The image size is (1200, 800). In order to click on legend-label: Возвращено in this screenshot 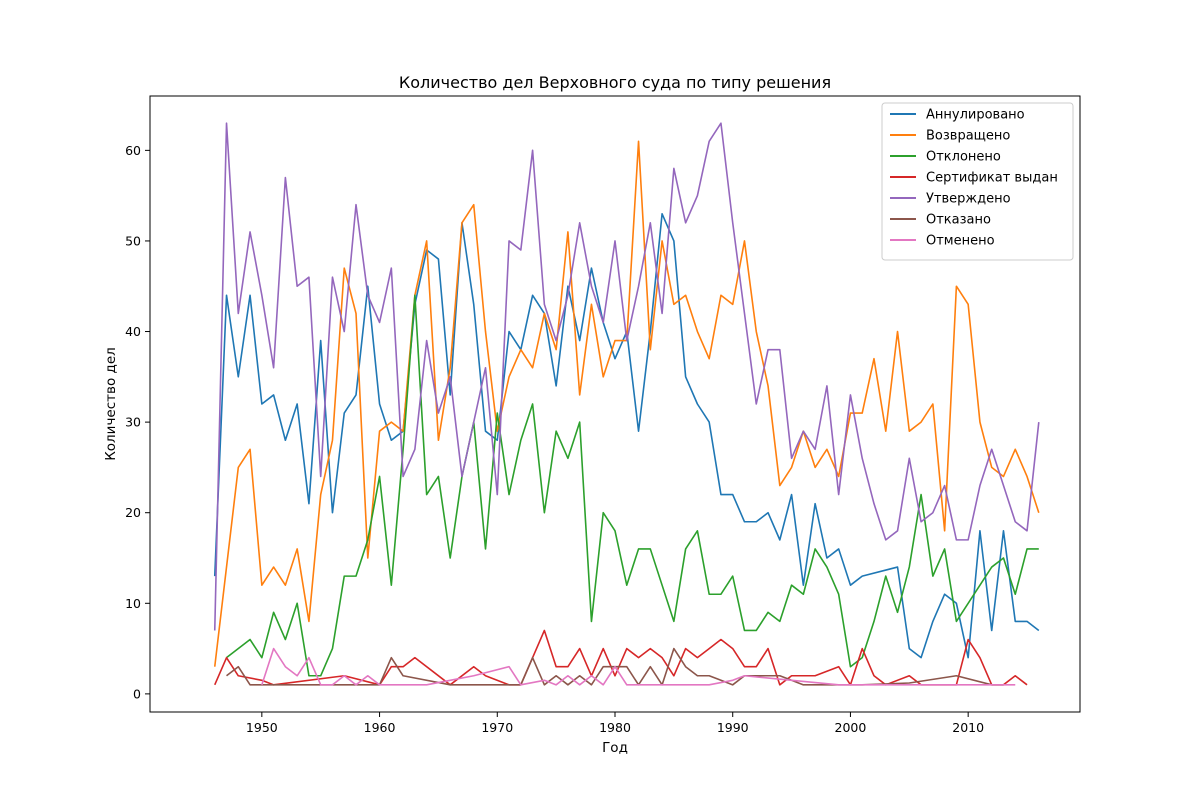, I will do `click(968, 136)`.